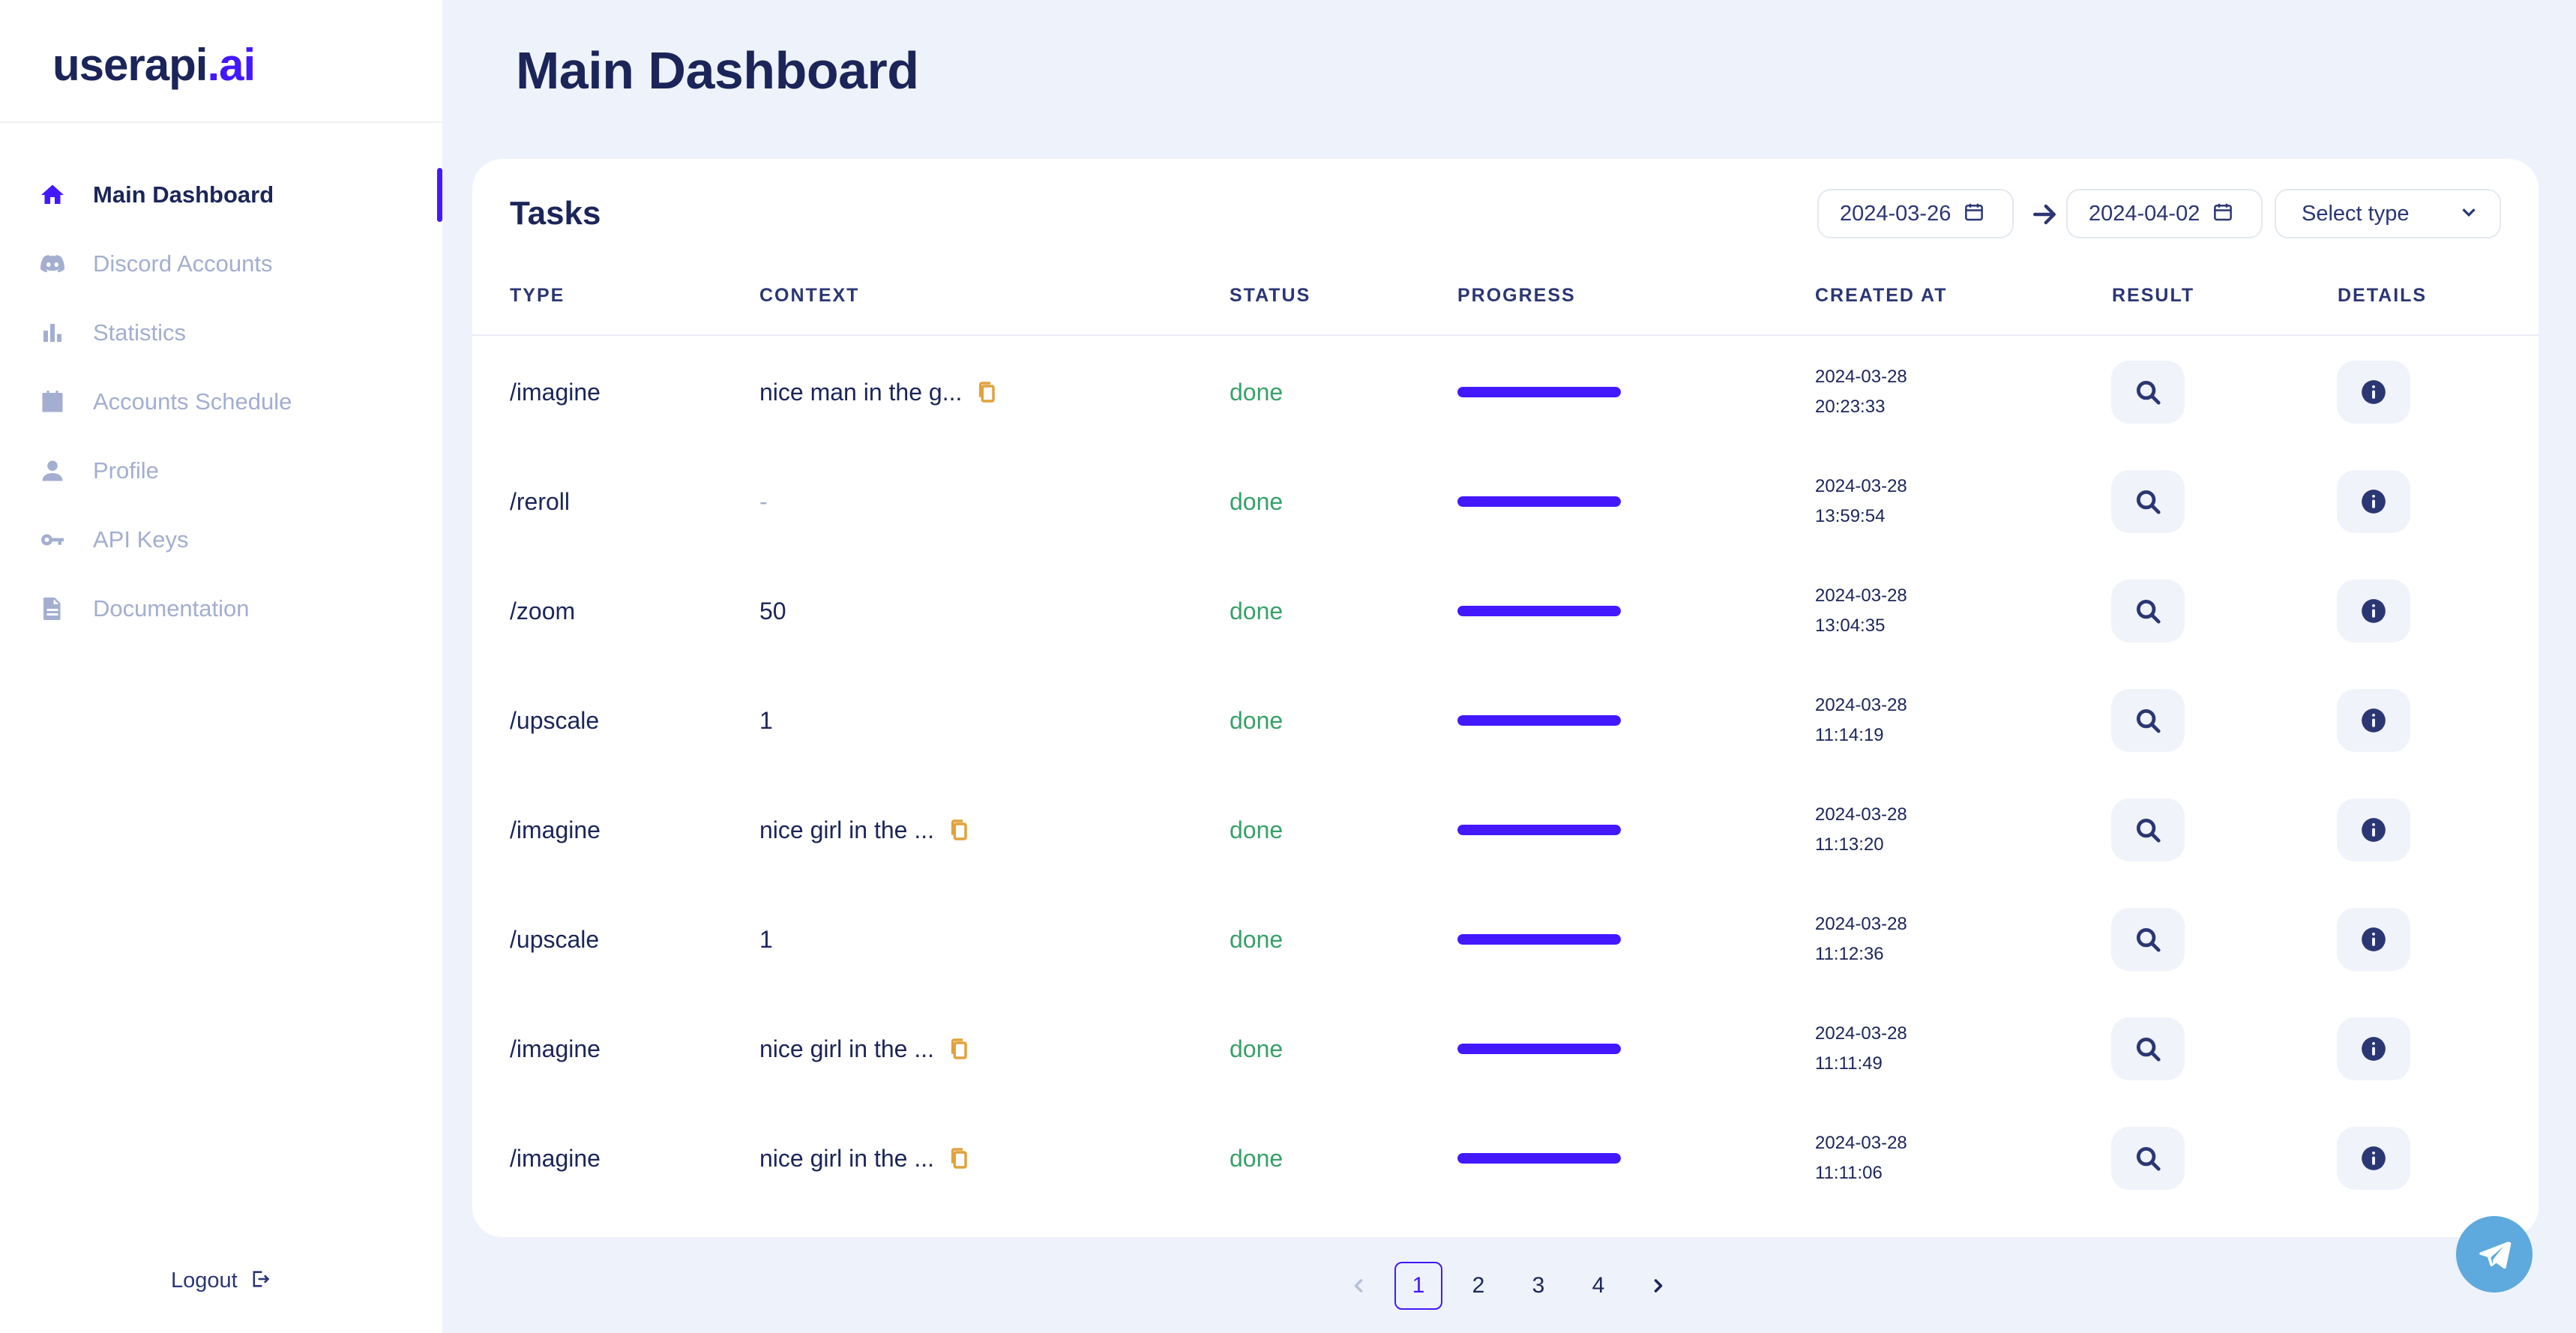 Image resolution: width=2576 pixels, height=1333 pixels. I want to click on column-header-result: RESULT, so click(2154, 295).